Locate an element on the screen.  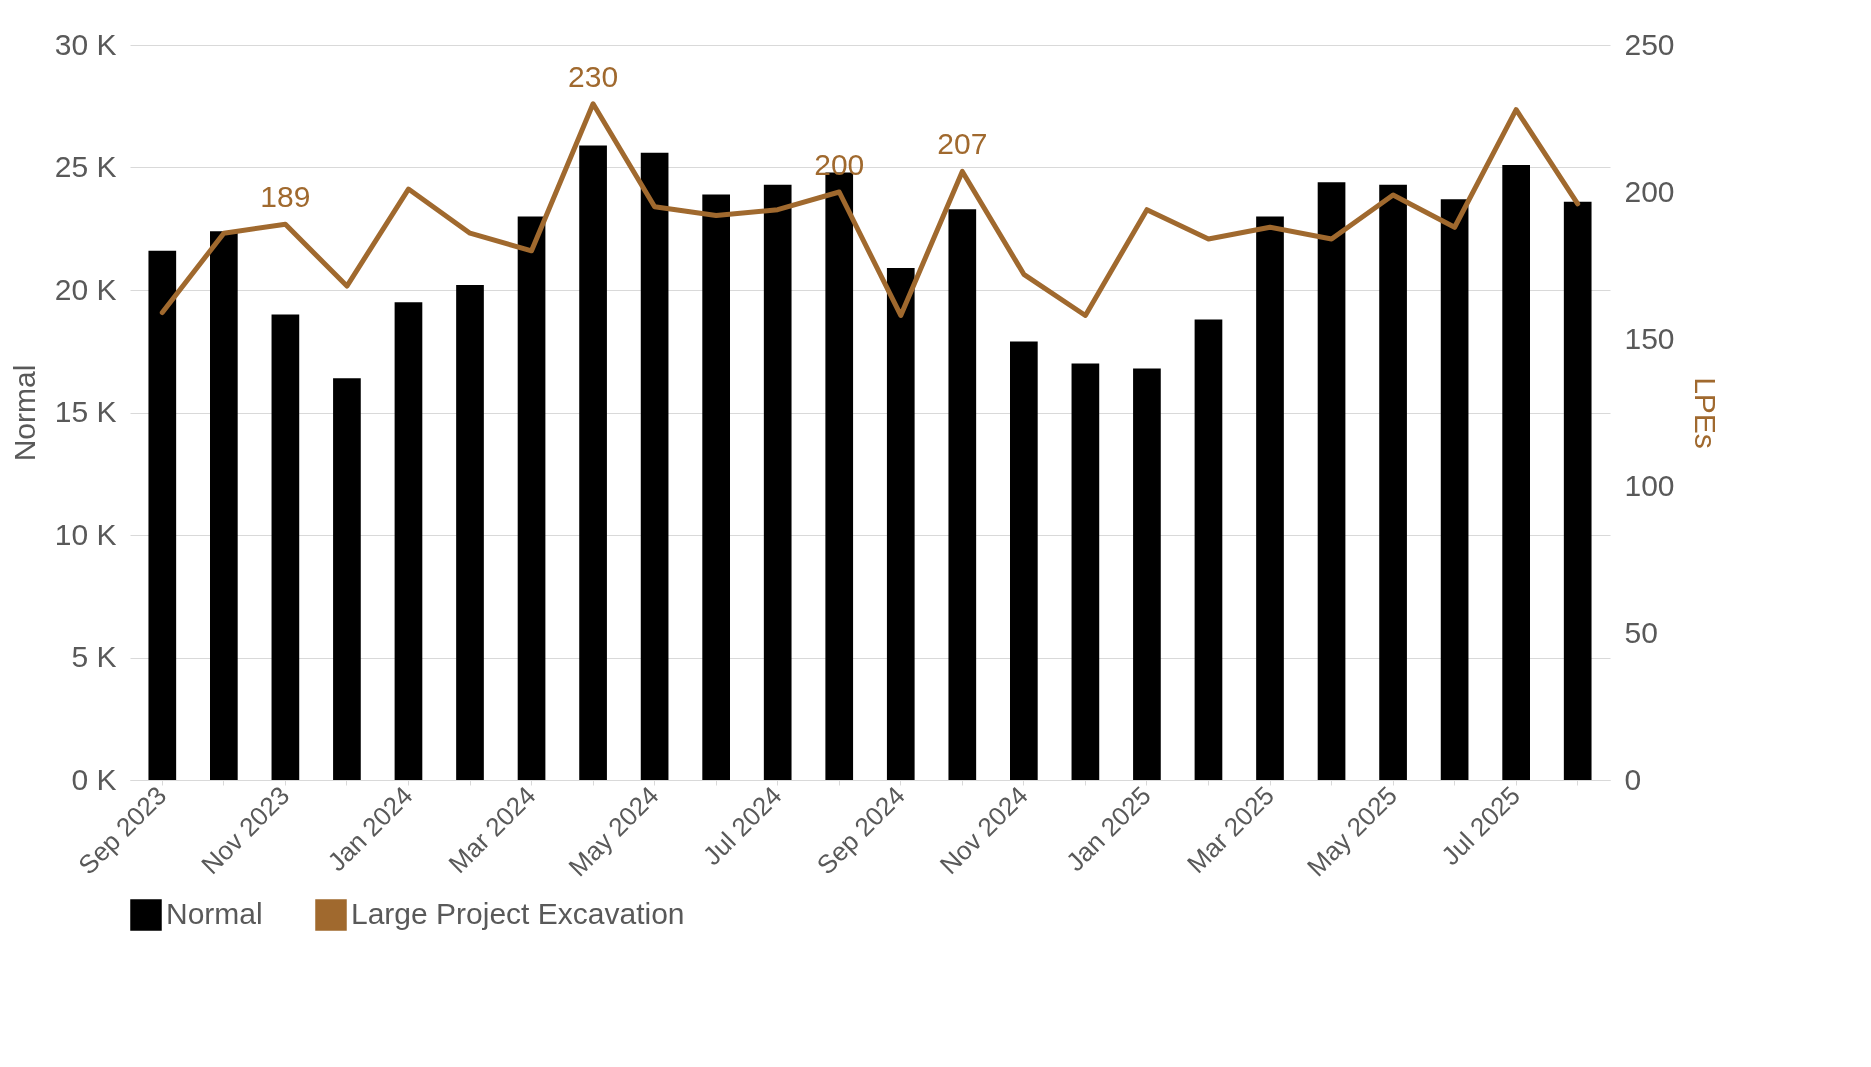
y2-tick-label: 200 is located at coordinates (1649, 191).